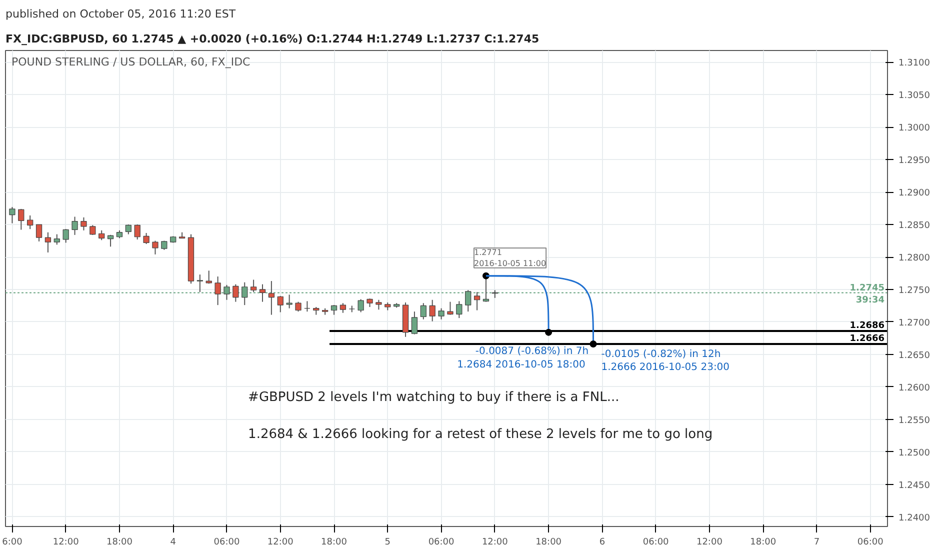 The width and height of the screenshot is (932, 550). What do you see at coordinates (914, 518) in the screenshot?
I see `y-tick-label: 1.2400` at bounding box center [914, 518].